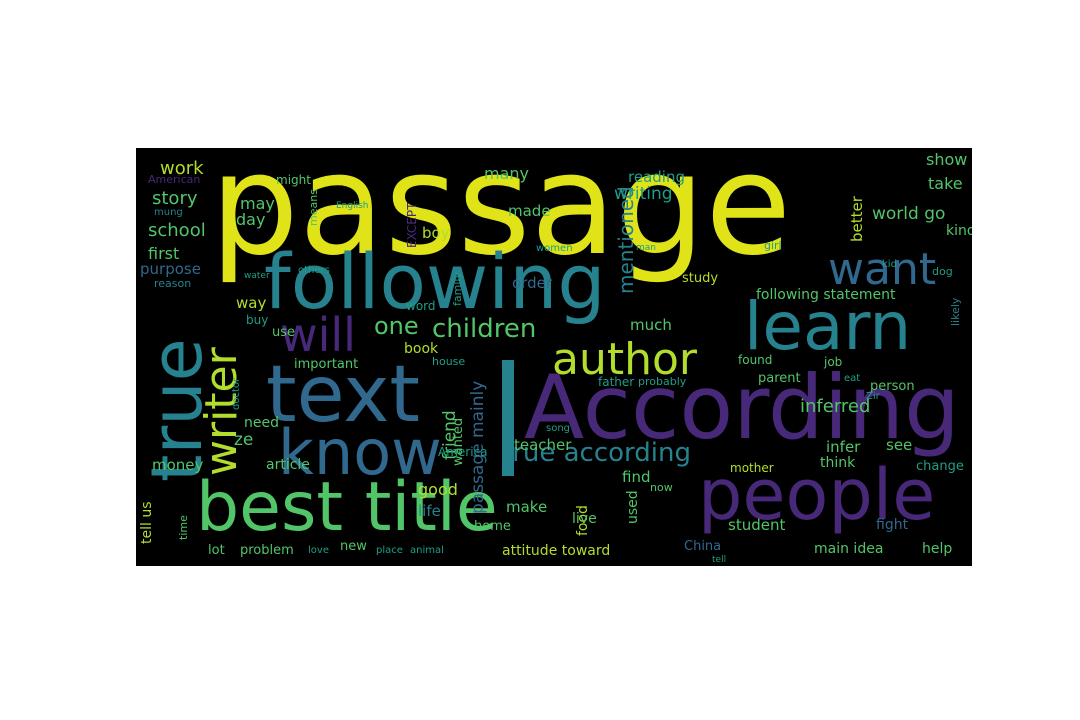  I want to click on word-america: America, so click(463, 452).